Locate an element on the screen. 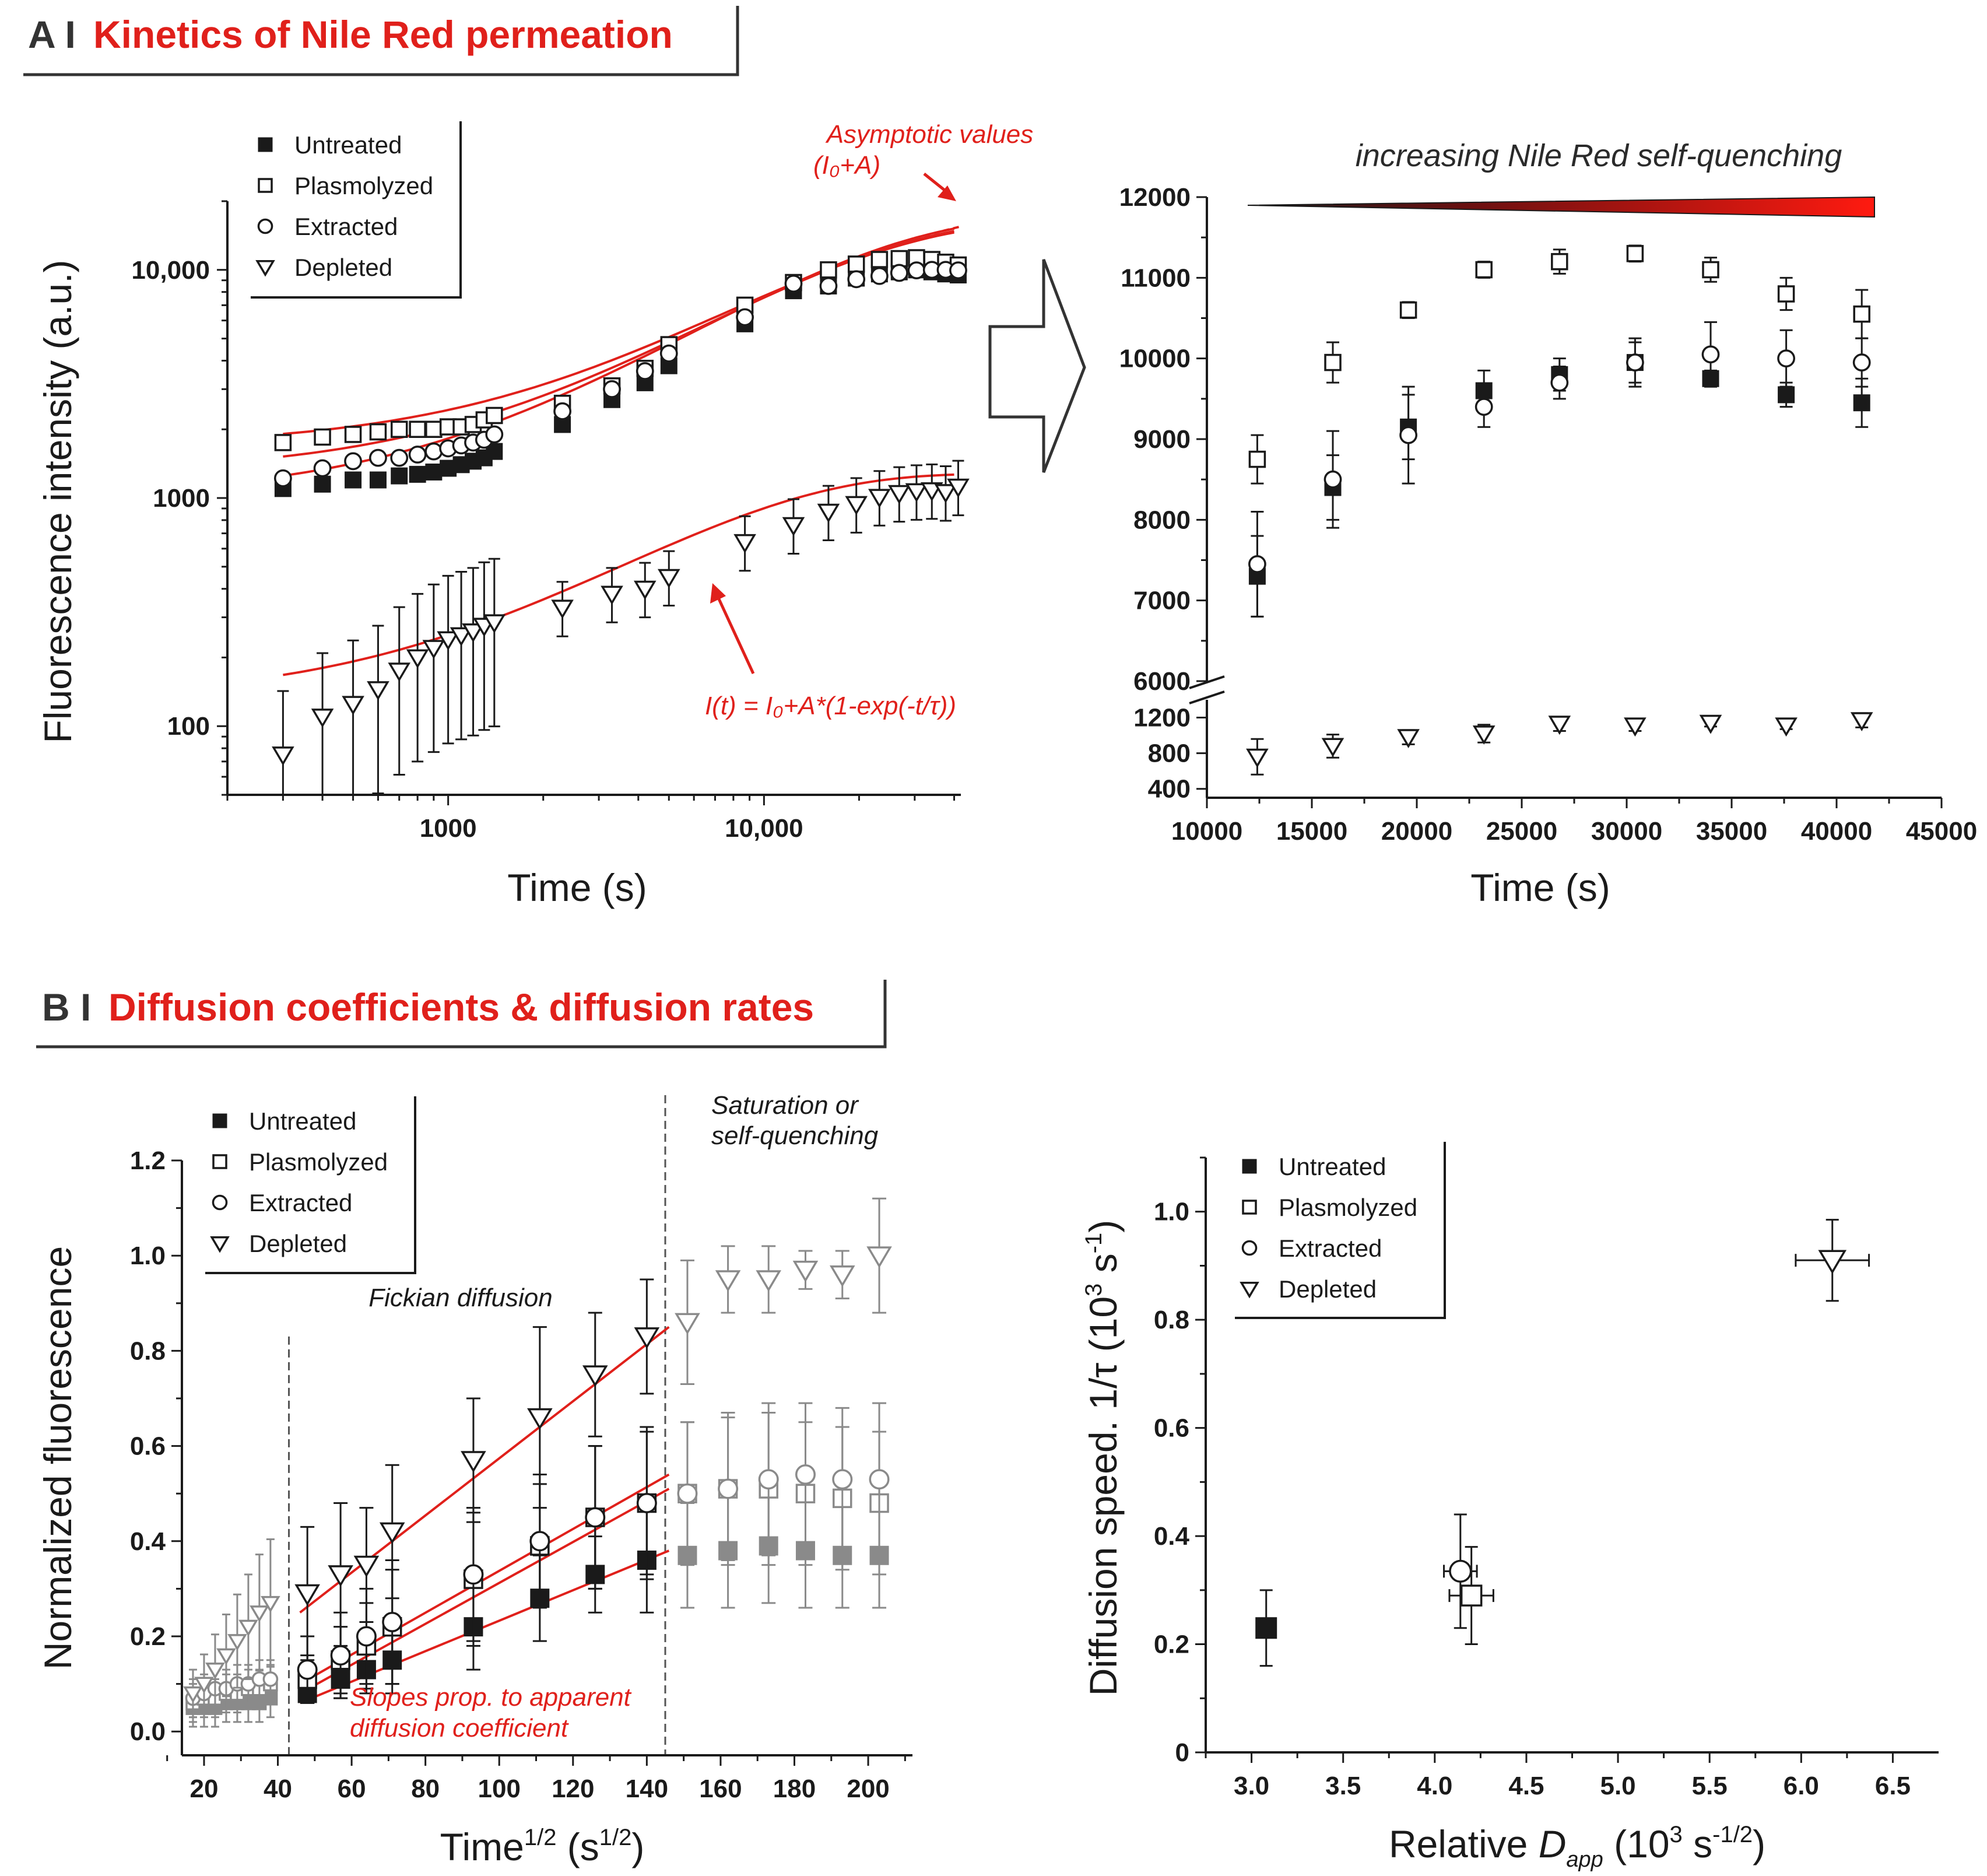  a-right-x-tick-label: 10000 is located at coordinates (1206, 831).